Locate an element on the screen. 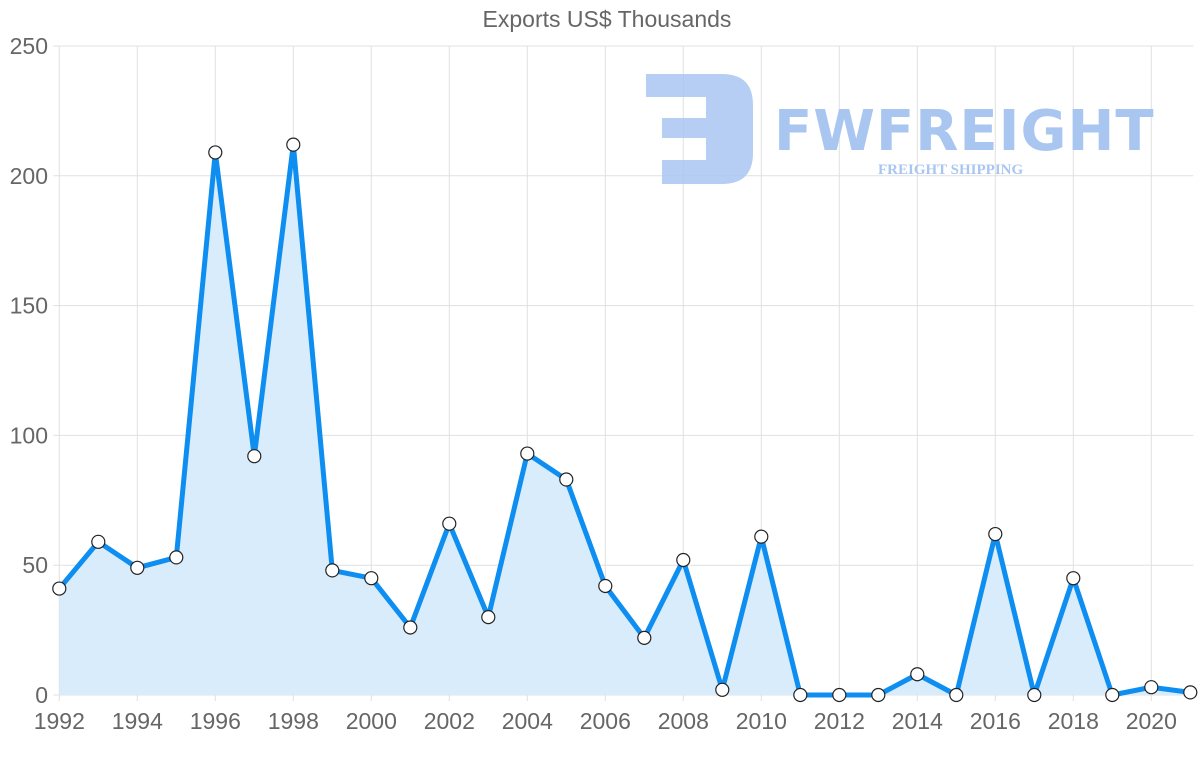  watermark-tagline: FREIGHT SHIPPING is located at coordinates (950, 170).